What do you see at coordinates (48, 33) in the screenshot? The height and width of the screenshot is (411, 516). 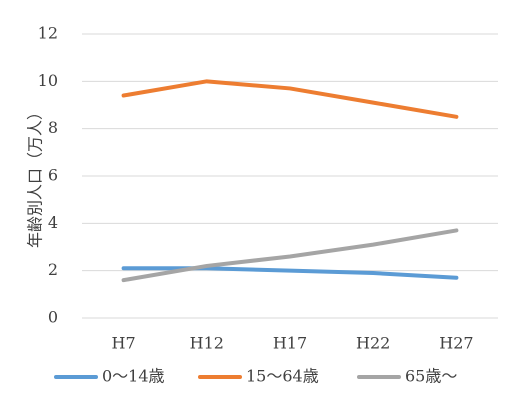 I see `y-tick-label: 12` at bounding box center [48, 33].